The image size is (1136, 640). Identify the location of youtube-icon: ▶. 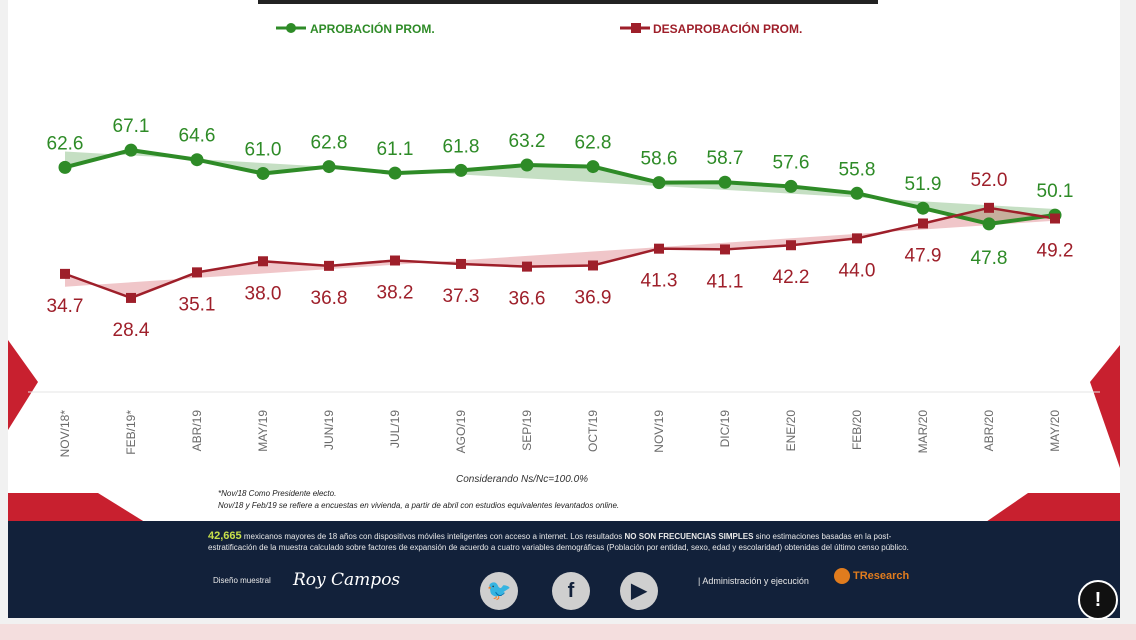
(639, 591).